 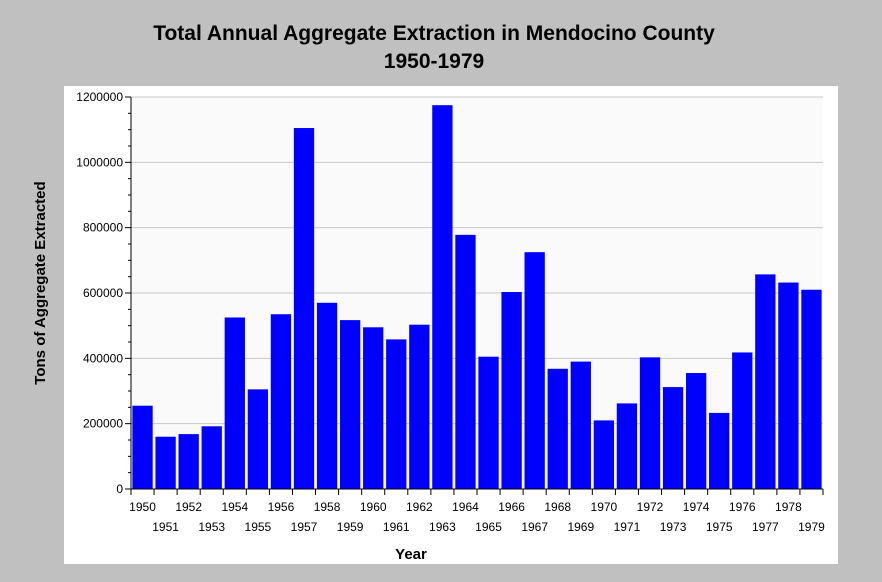 What do you see at coordinates (188, 461) in the screenshot?
I see `bar-1952` at bounding box center [188, 461].